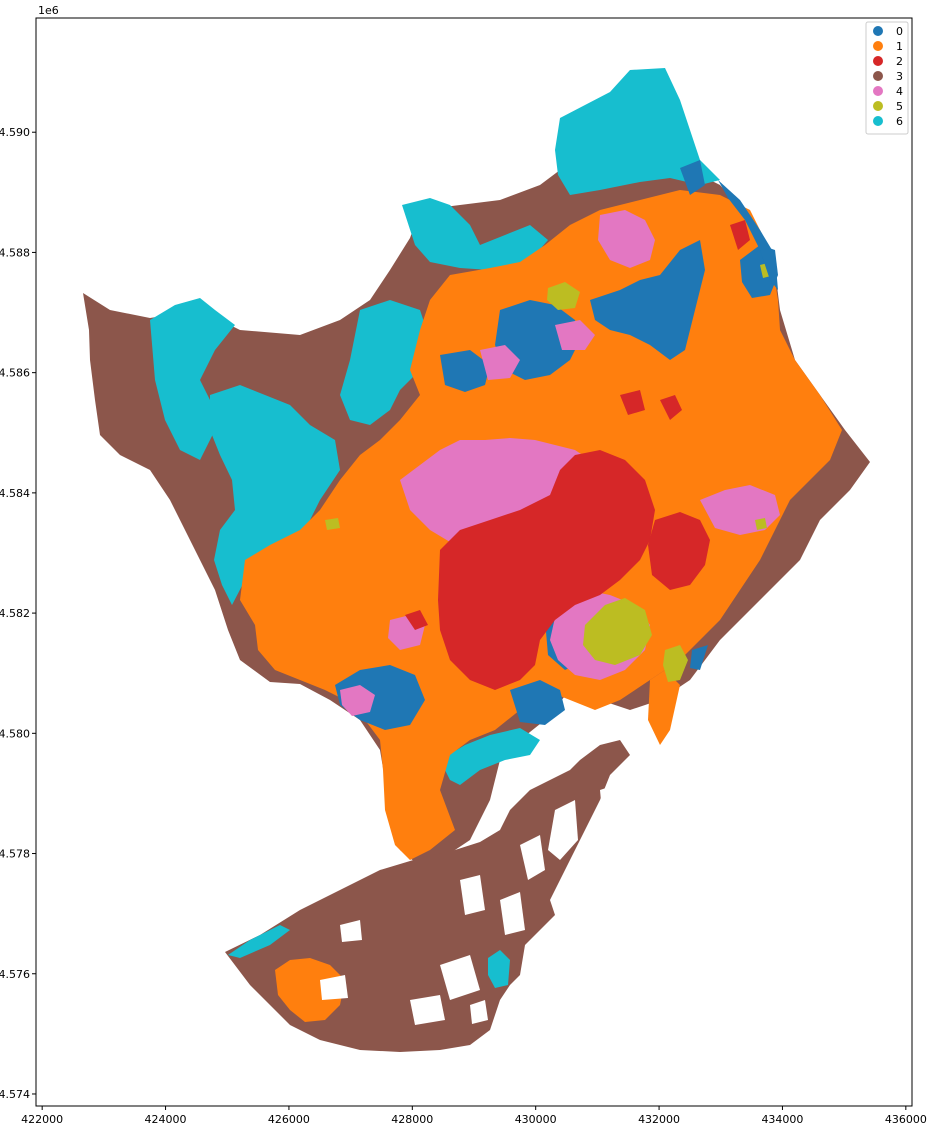  I want to click on legend-label: 0, so click(899, 31).